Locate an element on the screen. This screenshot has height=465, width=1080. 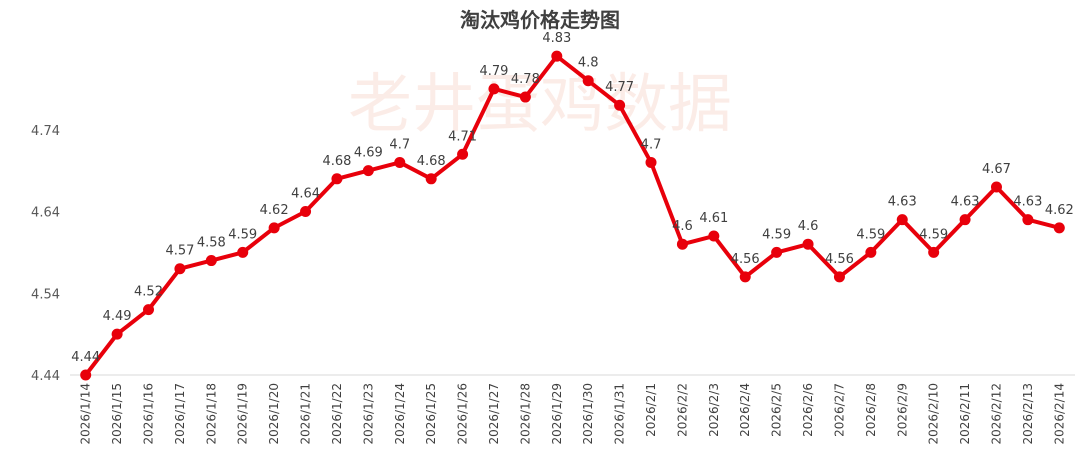
x-tick-label: 2026/1/17 is located at coordinates (180, 414).